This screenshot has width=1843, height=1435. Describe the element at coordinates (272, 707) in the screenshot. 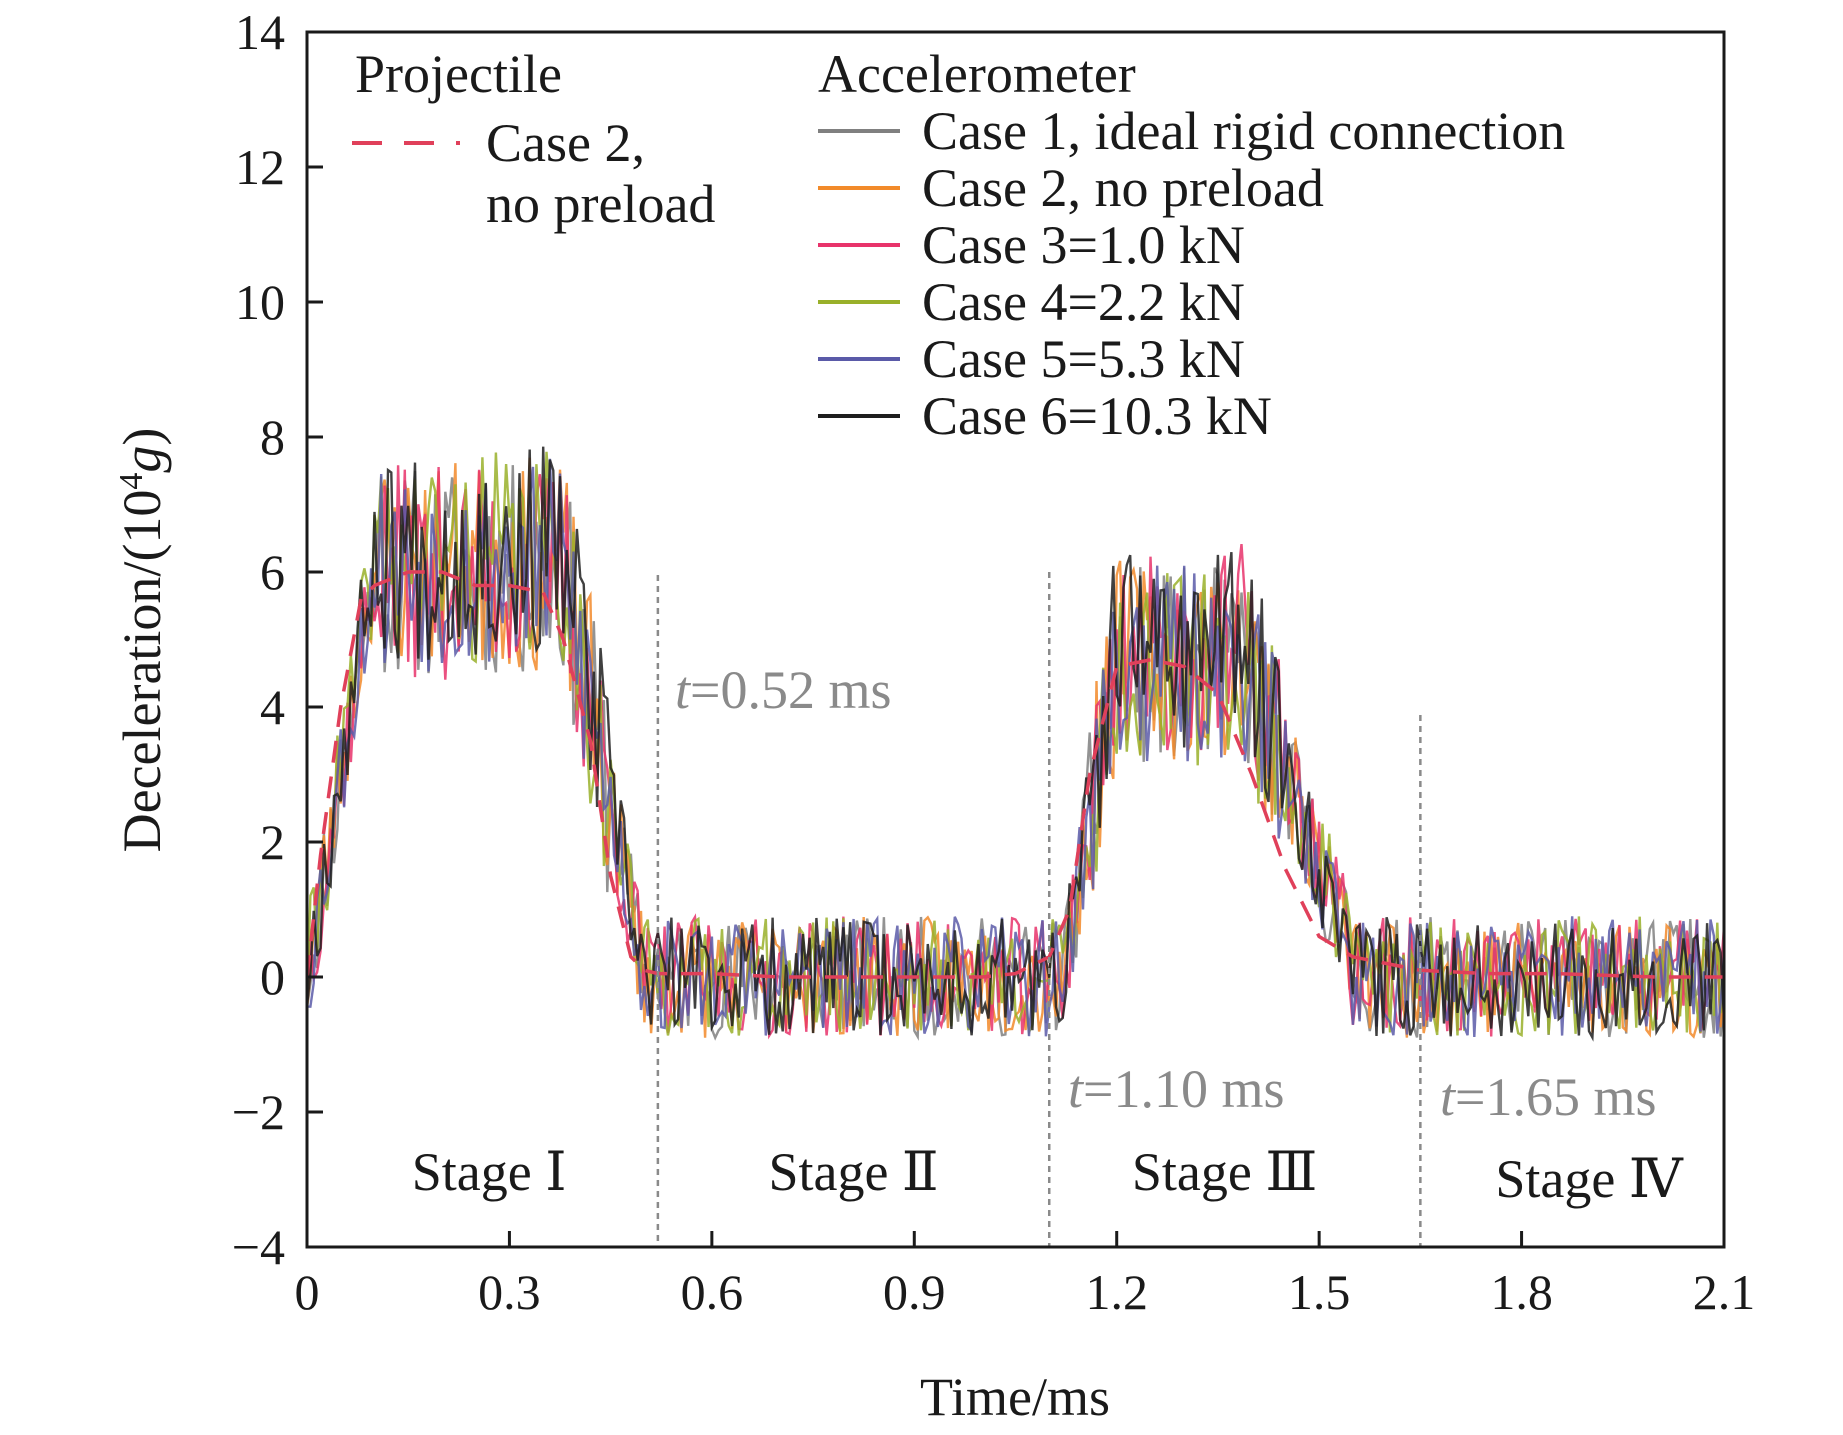

I see `y-tick-label: 4` at that location.